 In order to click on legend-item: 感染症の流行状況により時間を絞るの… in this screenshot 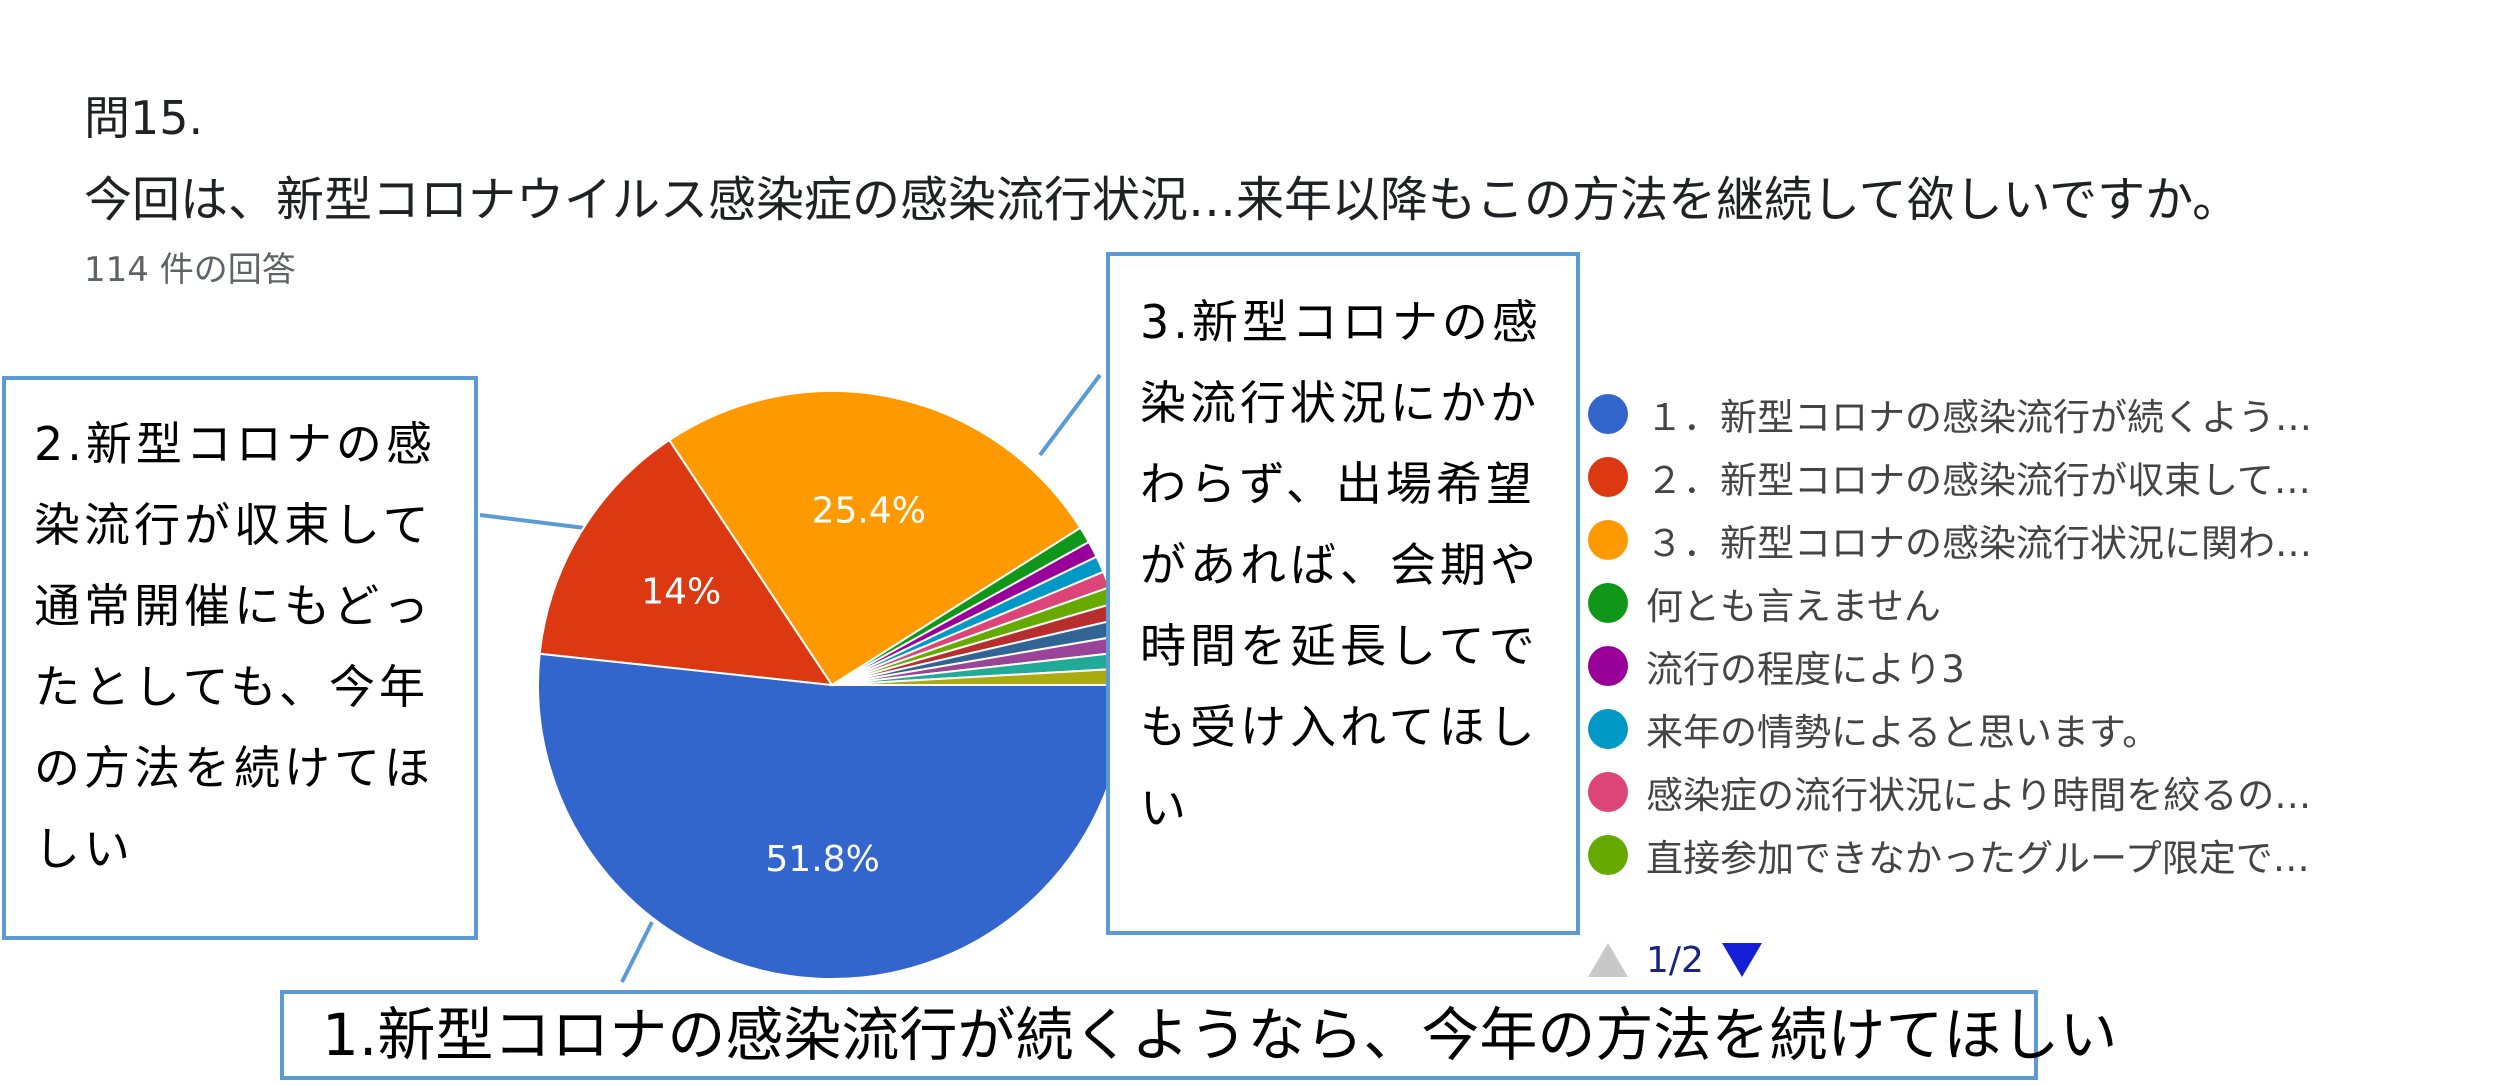, I will do `click(2038, 791)`.